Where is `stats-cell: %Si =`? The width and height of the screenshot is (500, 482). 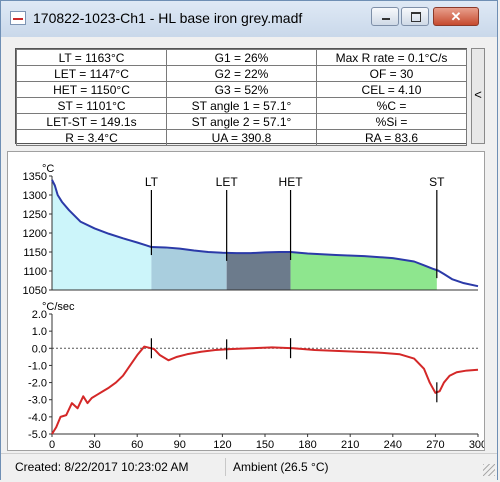
stats-cell: %Si = is located at coordinates (391, 121).